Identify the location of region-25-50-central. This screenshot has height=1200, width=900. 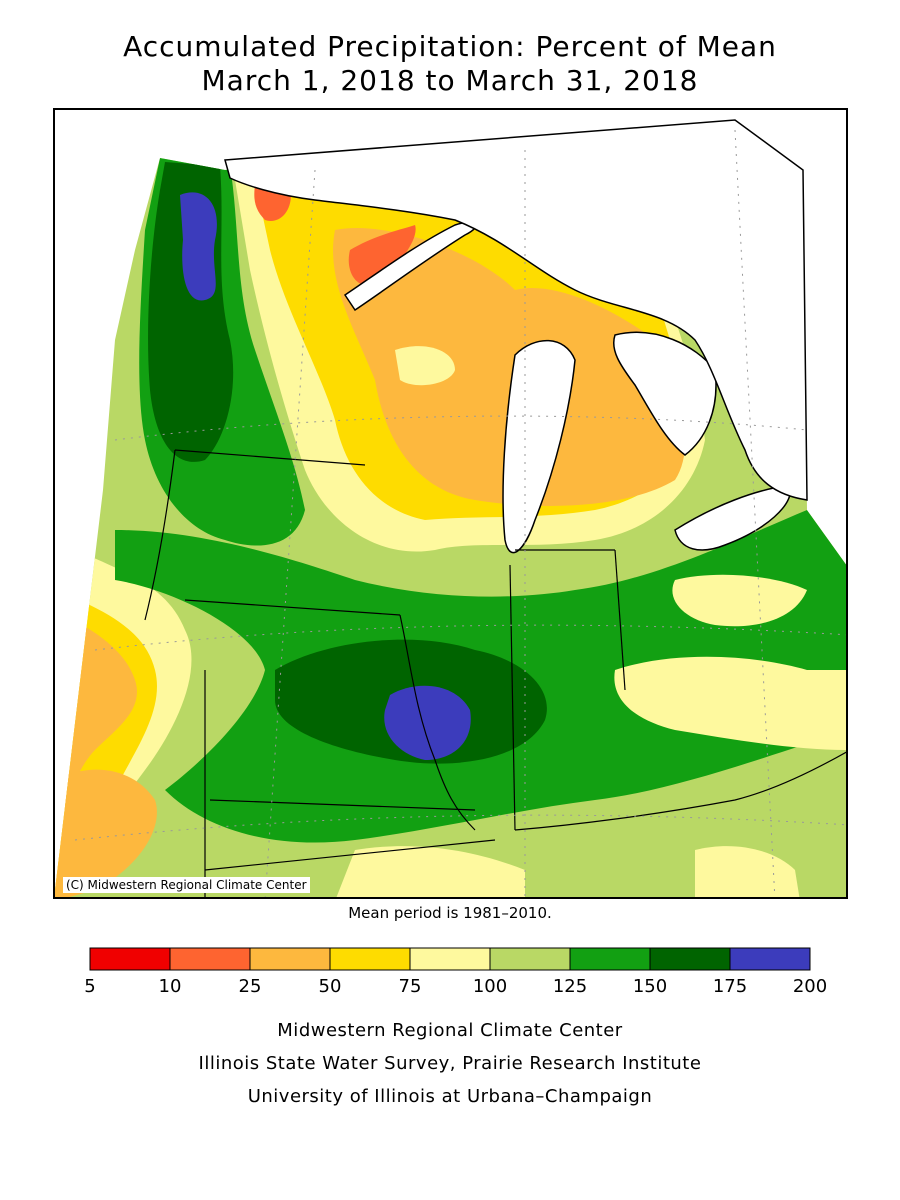
(509, 367).